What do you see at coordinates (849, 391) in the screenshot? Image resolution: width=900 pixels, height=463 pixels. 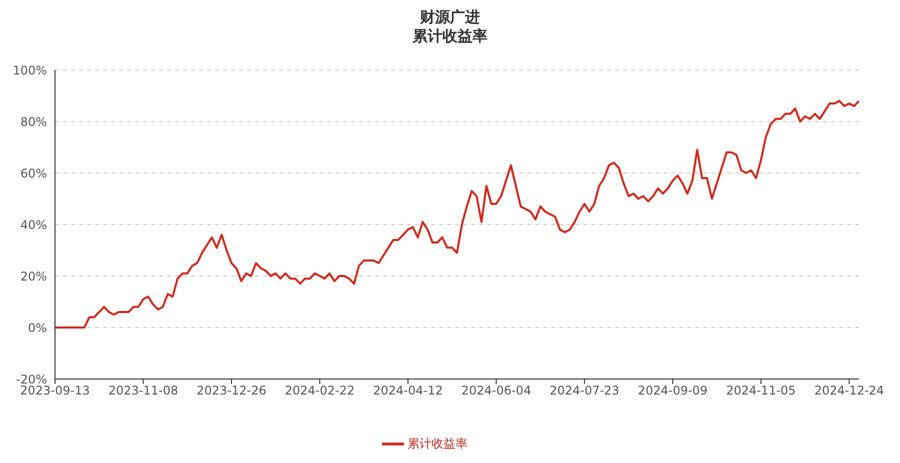 I see `x-tick-label: 2024-12-24` at bounding box center [849, 391].